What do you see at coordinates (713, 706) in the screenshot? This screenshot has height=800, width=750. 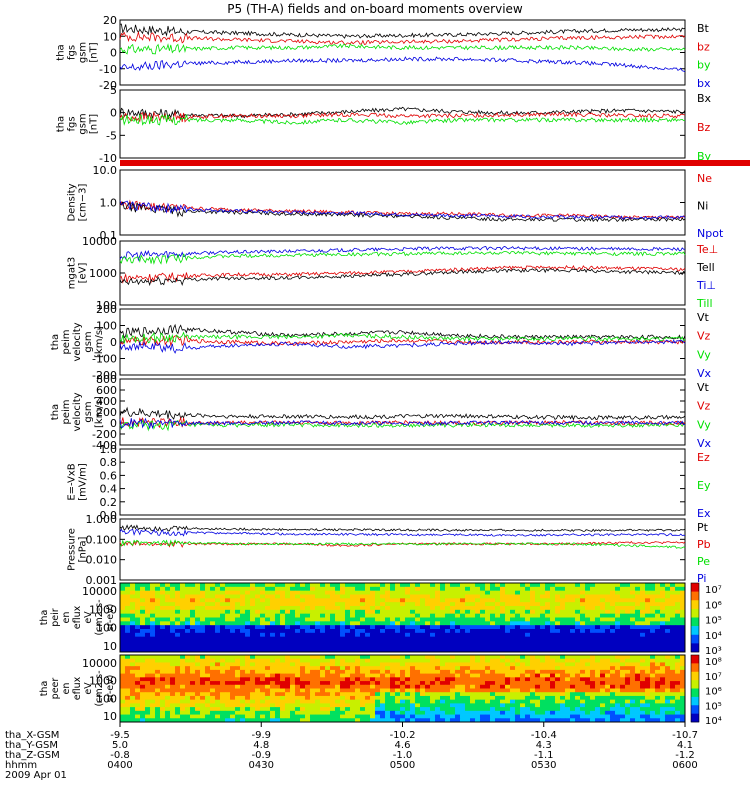 I see `colorbar-label: 10⁵` at bounding box center [713, 706].